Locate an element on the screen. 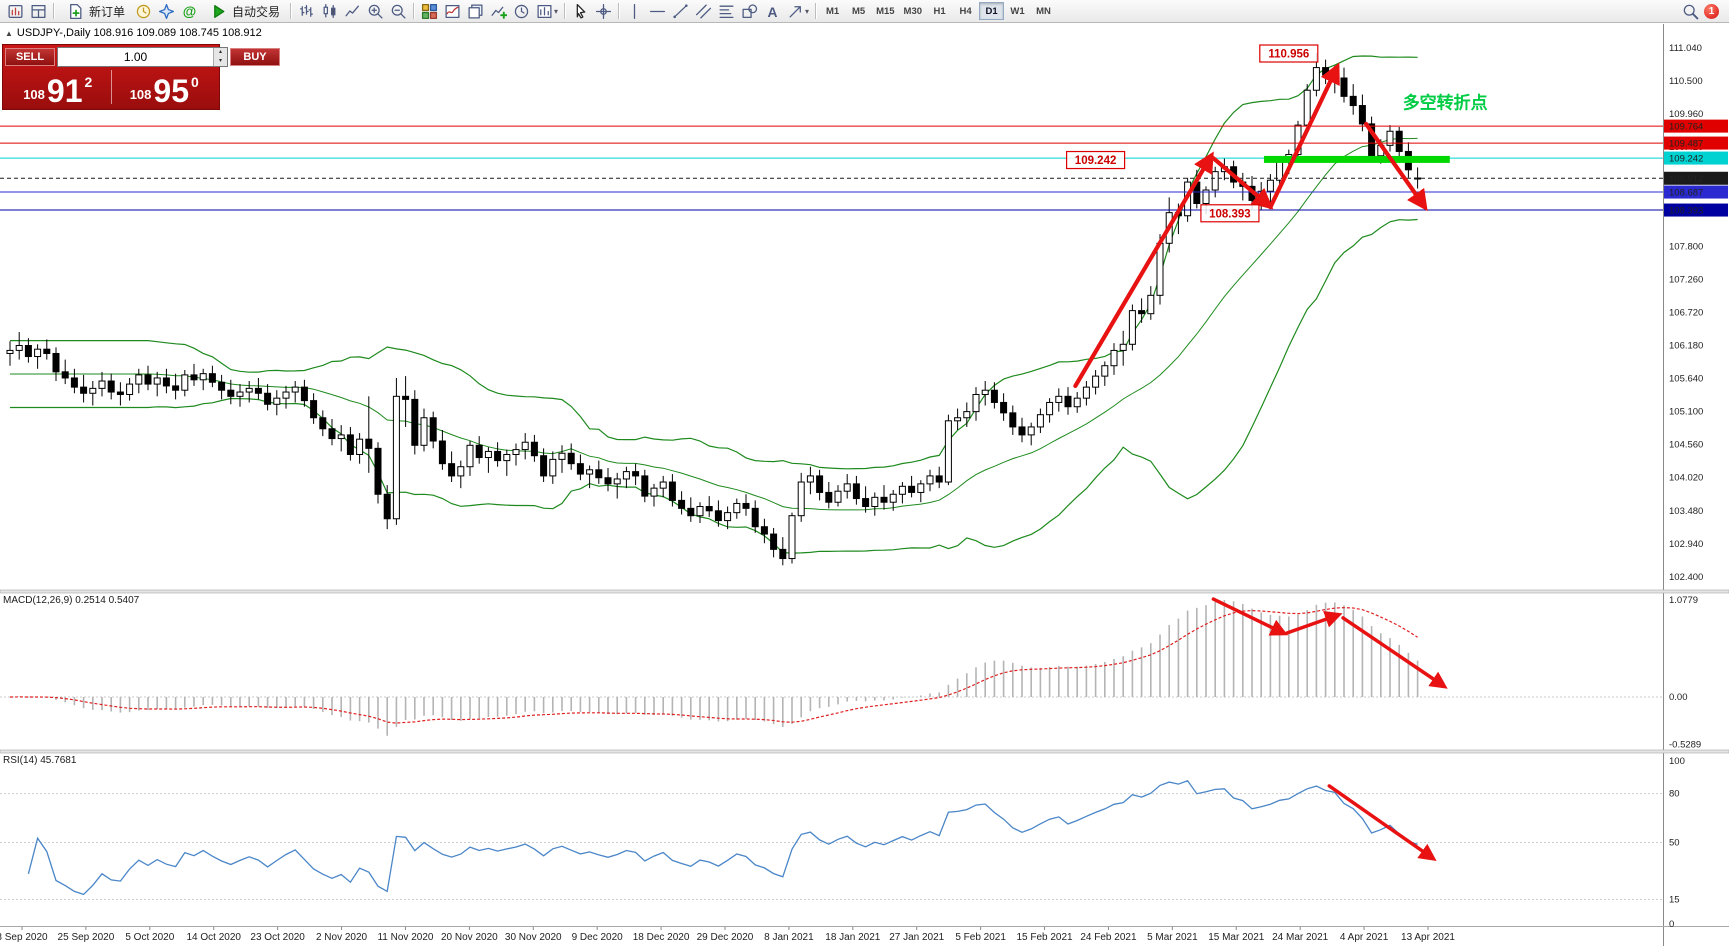 The height and width of the screenshot is (946, 1729). date-axis-label: 18 Jan 2021 is located at coordinates (852, 937).